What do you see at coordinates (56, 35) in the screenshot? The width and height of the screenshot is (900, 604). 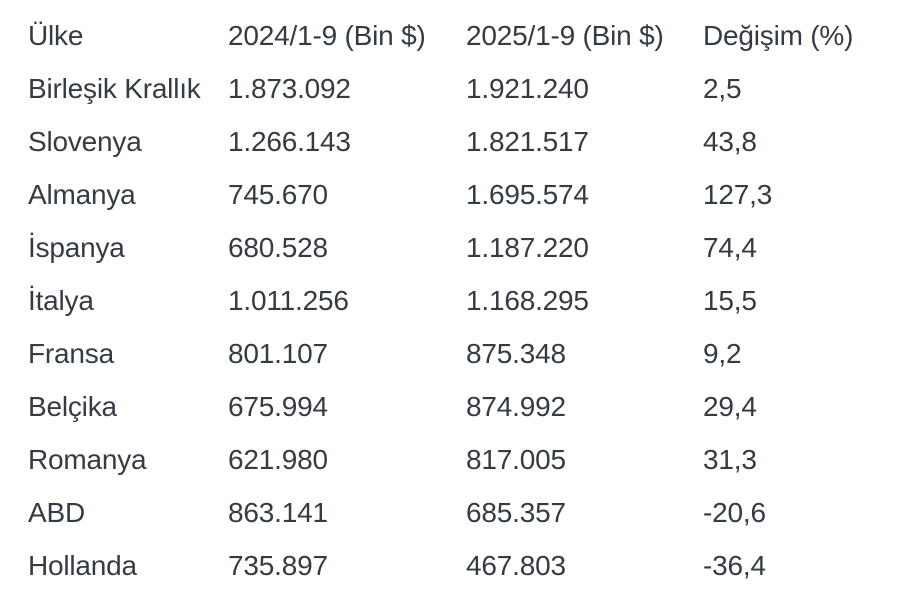 I see `column-header-country: Ülke` at bounding box center [56, 35].